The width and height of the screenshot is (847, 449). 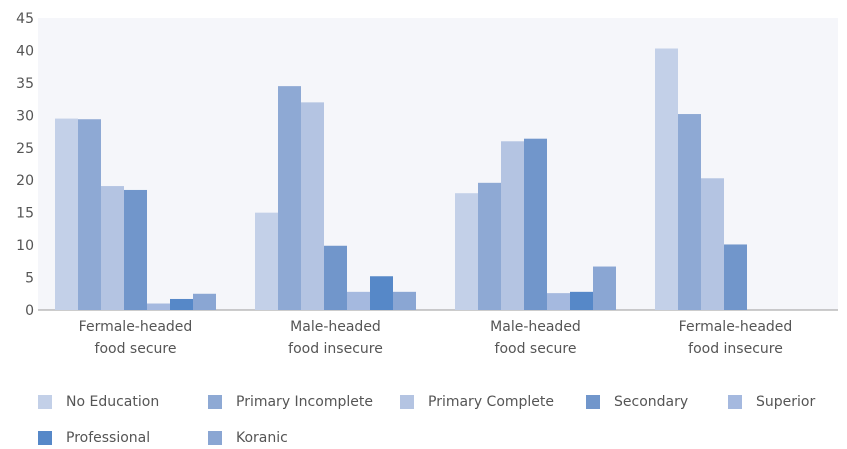 I want to click on y-tick-label: 25, so click(x=25, y=149).